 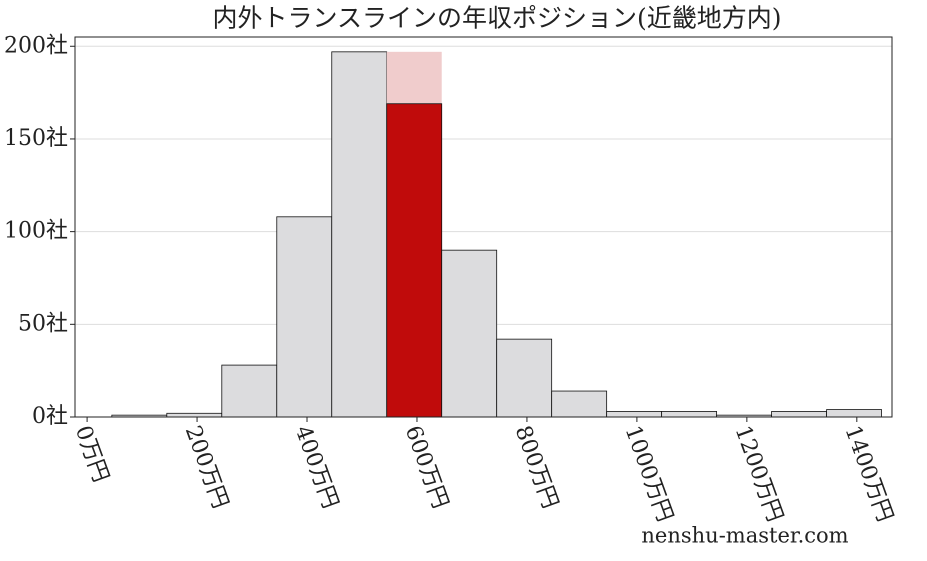 What do you see at coordinates (43, 323) in the screenshot?
I see `y-tick-label: 50社` at bounding box center [43, 323].